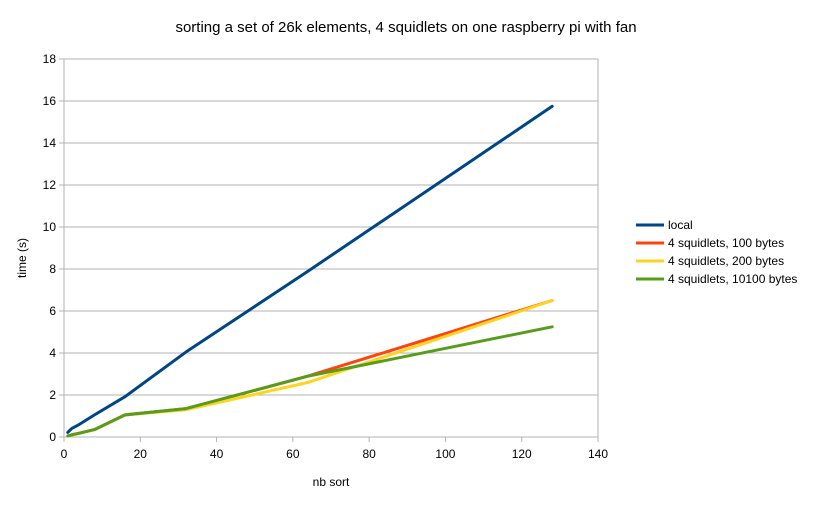 Image resolution: width=813 pixels, height=510 pixels. Describe the element at coordinates (331, 482) in the screenshot. I see `x-axis-label: nb sort` at that location.